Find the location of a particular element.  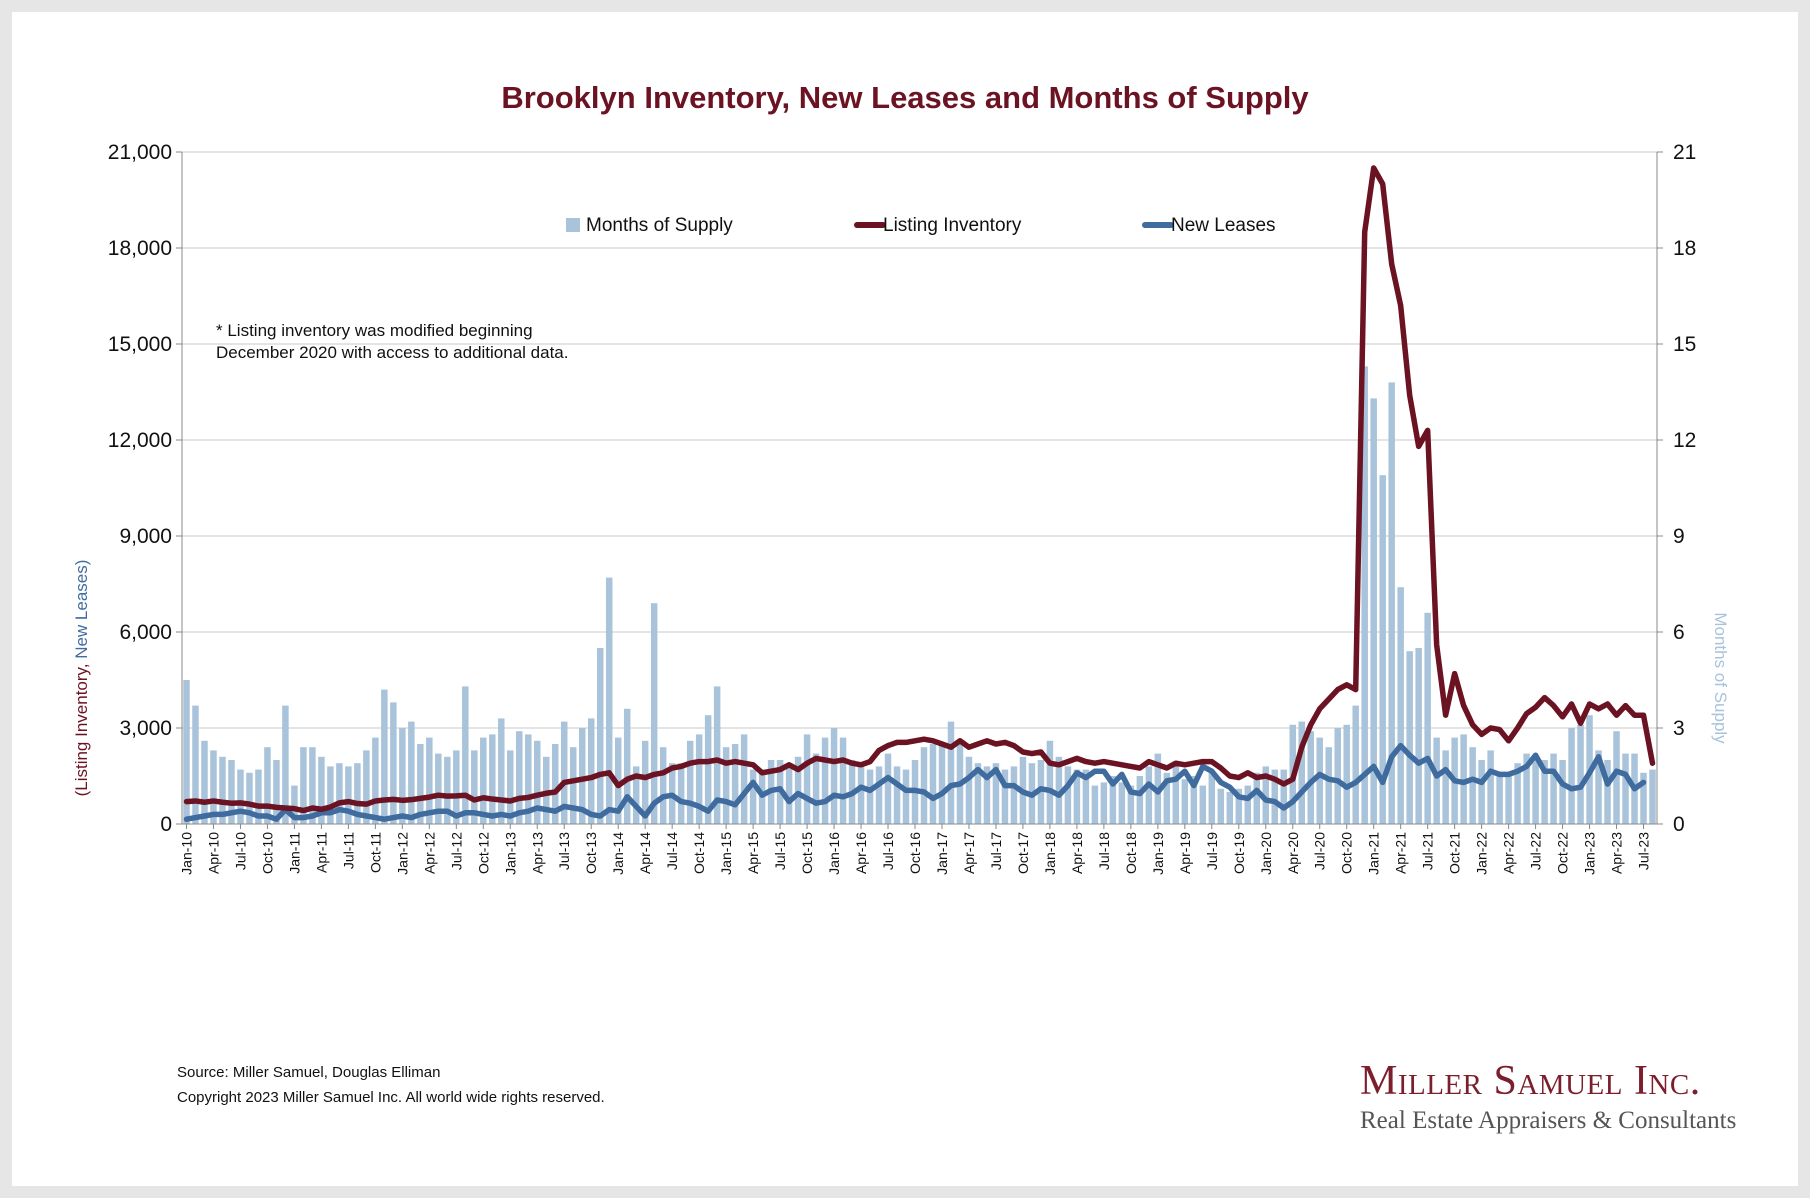

x-tick-label: Jul-20 is located at coordinates (1320, 851).